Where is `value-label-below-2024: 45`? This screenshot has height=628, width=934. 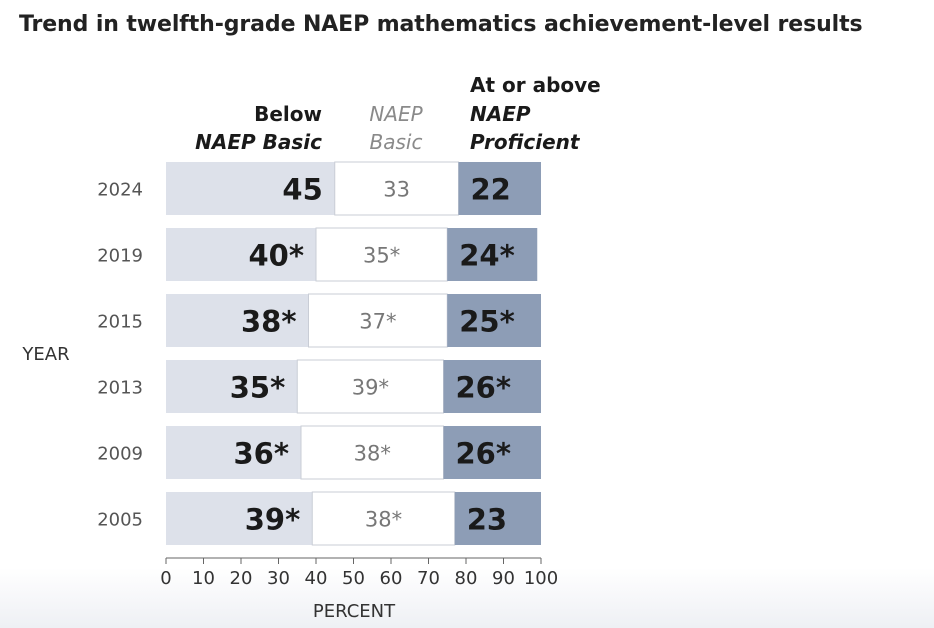 value-label-below-2024: 45 is located at coordinates (302, 190).